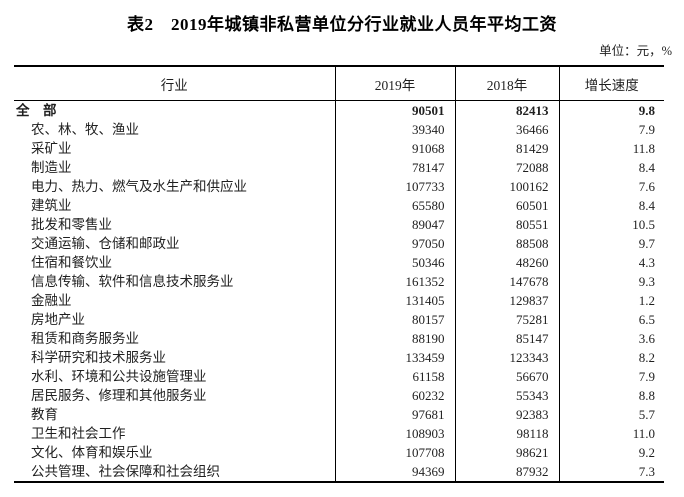 The height and width of the screenshot is (497, 684). I want to click on value-2018-cell: 98118, so click(507, 433).